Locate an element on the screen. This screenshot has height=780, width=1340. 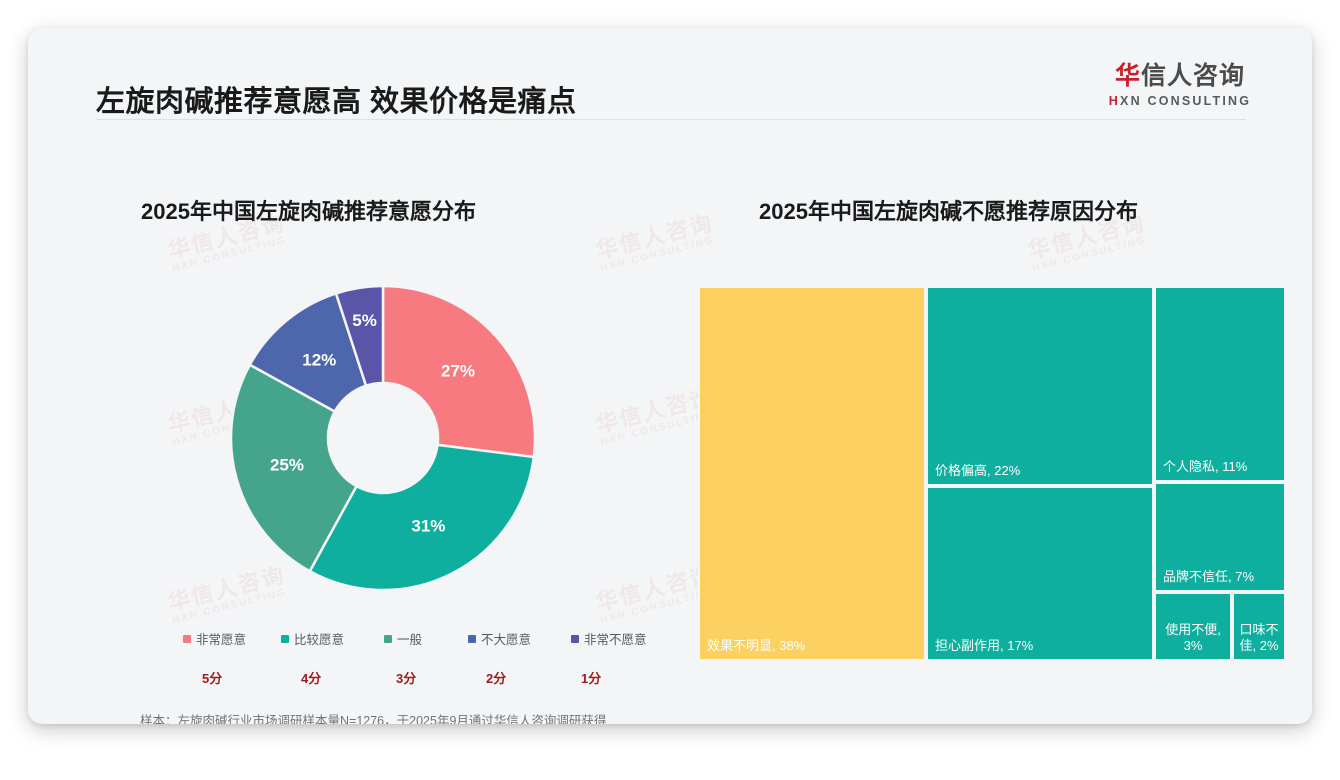
donut-legend: 非常愿意 比较愿意 一般 不大愿意 非常不愿意 is located at coordinates (406, 639).